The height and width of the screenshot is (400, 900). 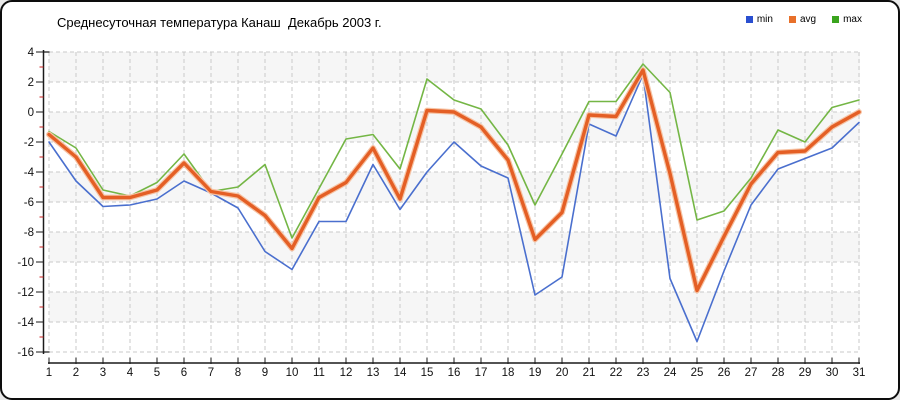 I want to click on x-tick-label: 12, so click(x=346, y=373).